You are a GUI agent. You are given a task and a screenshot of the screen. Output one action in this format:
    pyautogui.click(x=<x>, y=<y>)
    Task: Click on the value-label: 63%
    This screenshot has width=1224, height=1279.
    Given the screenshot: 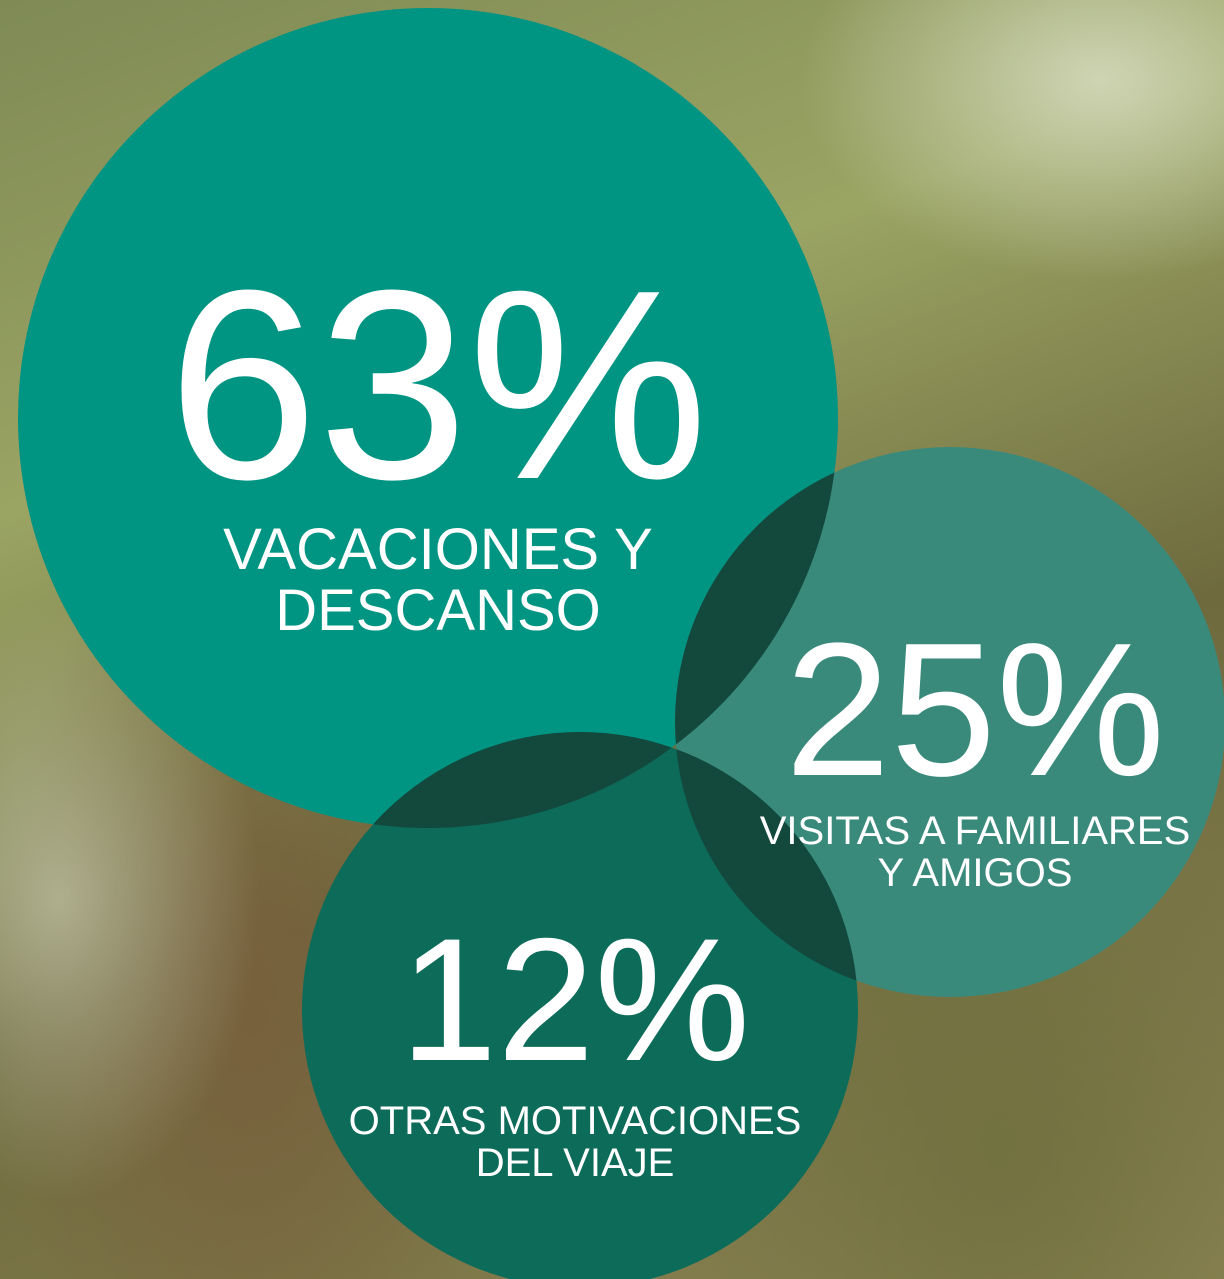 What is the action you would take?
    pyautogui.click(x=438, y=385)
    